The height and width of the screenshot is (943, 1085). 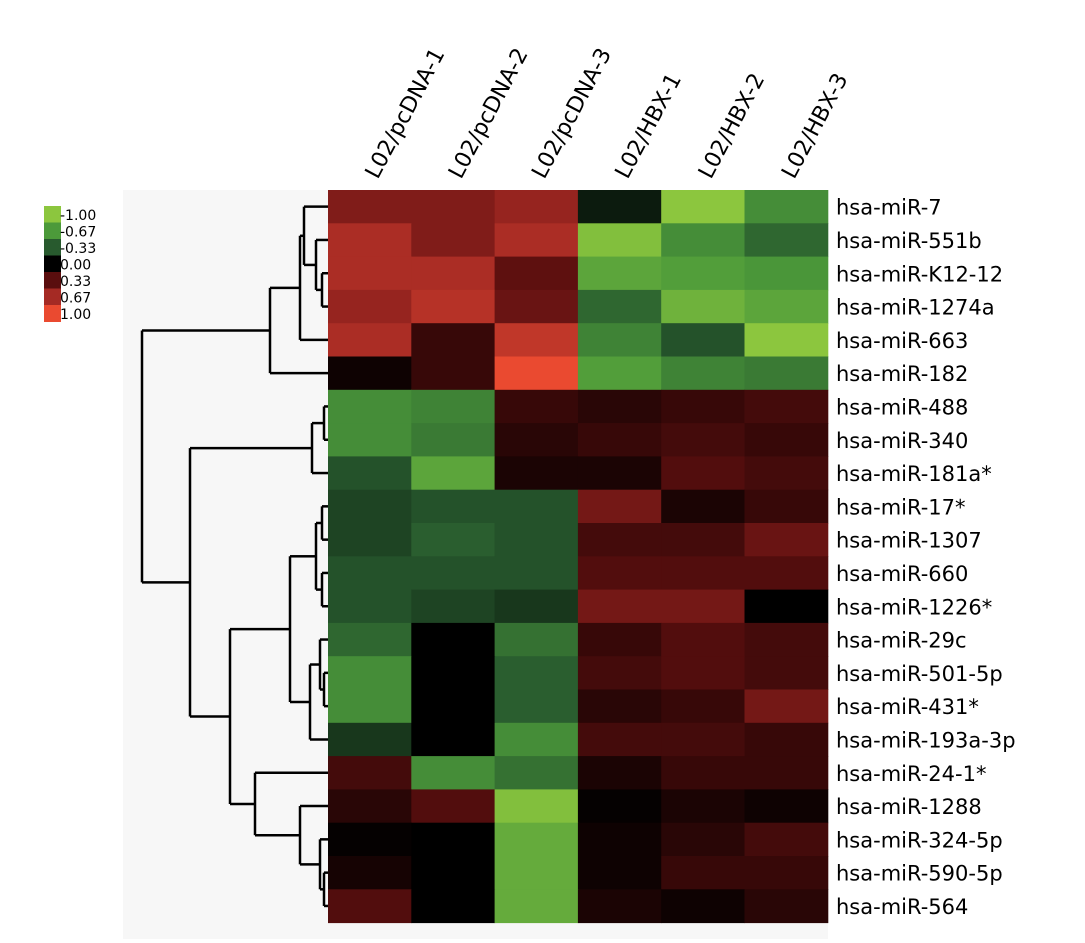 What do you see at coordinates (915, 308) in the screenshot?
I see `row-label: hsa-miR-1274a` at bounding box center [915, 308].